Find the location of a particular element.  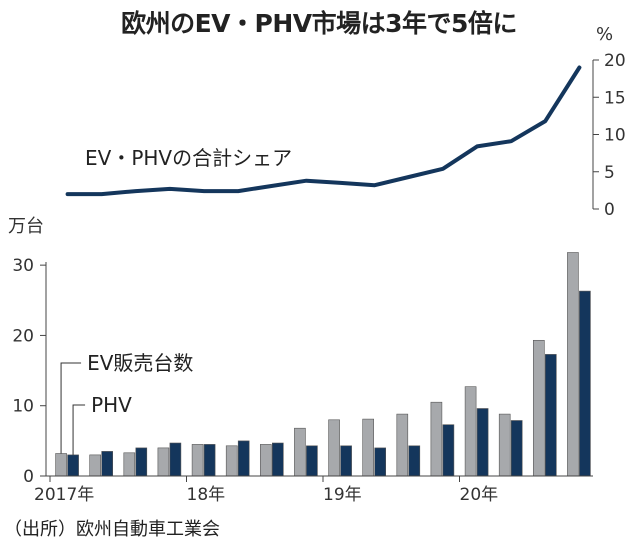

bar-x-tick-label: 18年 is located at coordinates (206, 495).